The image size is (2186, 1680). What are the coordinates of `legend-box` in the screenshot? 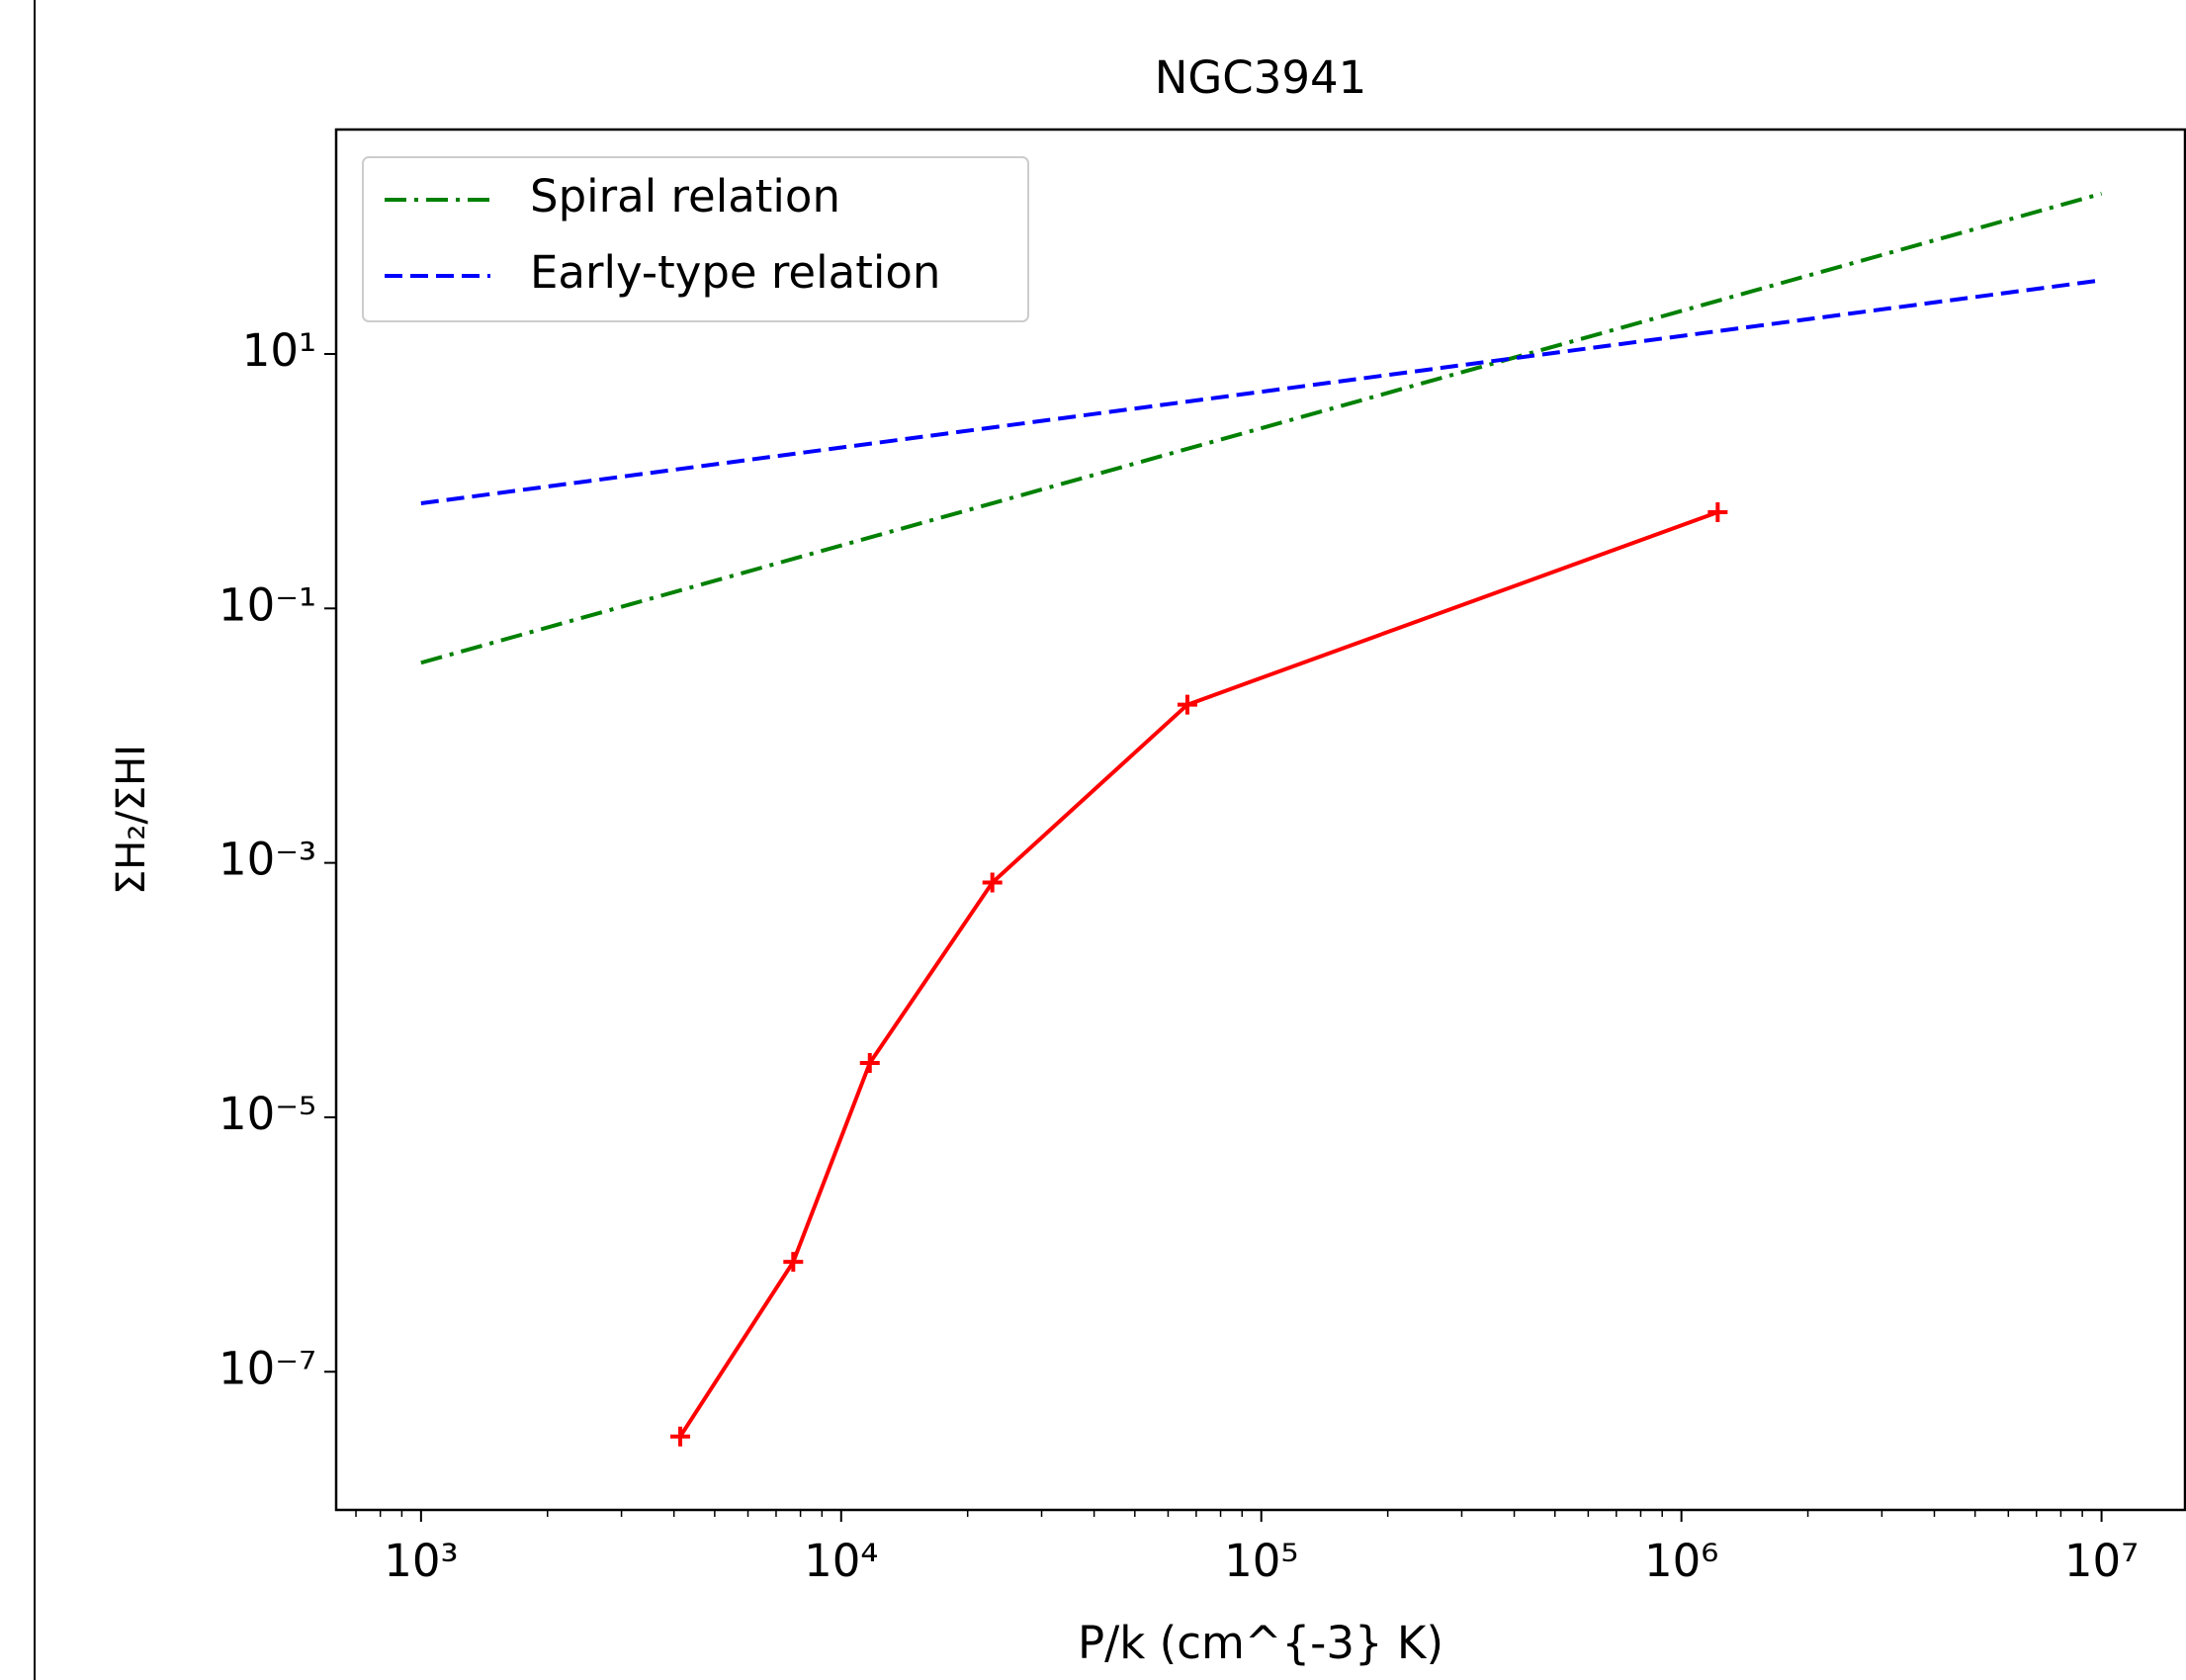 It's located at (695, 239).